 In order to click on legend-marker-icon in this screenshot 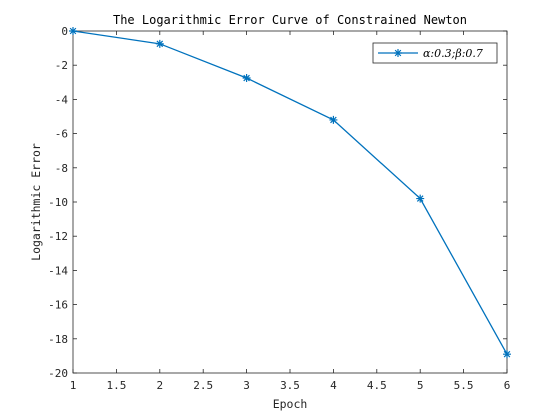, I will do `click(398, 53)`.